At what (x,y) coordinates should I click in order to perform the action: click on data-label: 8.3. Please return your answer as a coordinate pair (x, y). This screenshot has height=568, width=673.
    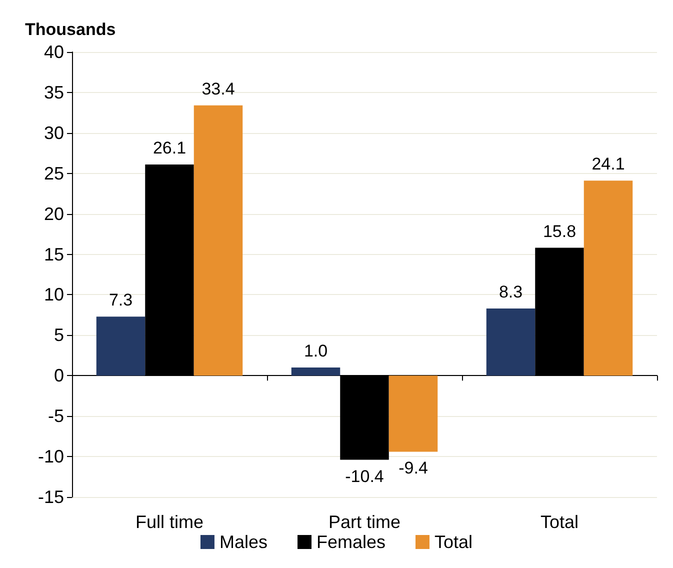
    Looking at the image, I should click on (510, 292).